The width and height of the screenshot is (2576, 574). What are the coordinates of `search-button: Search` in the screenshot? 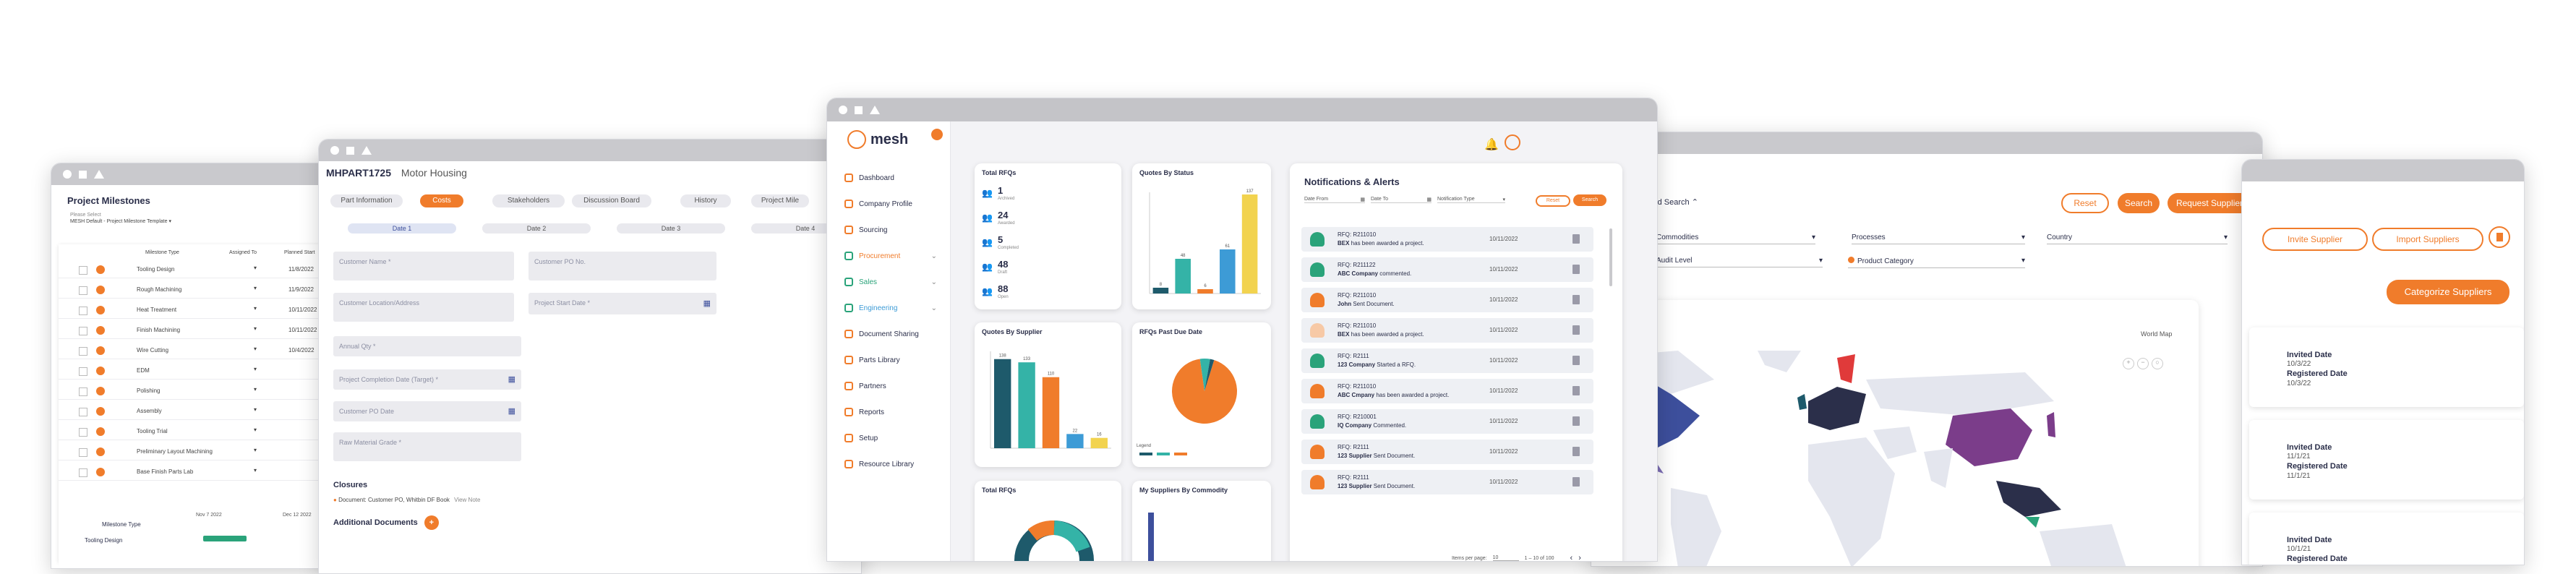 It's located at (2139, 203).